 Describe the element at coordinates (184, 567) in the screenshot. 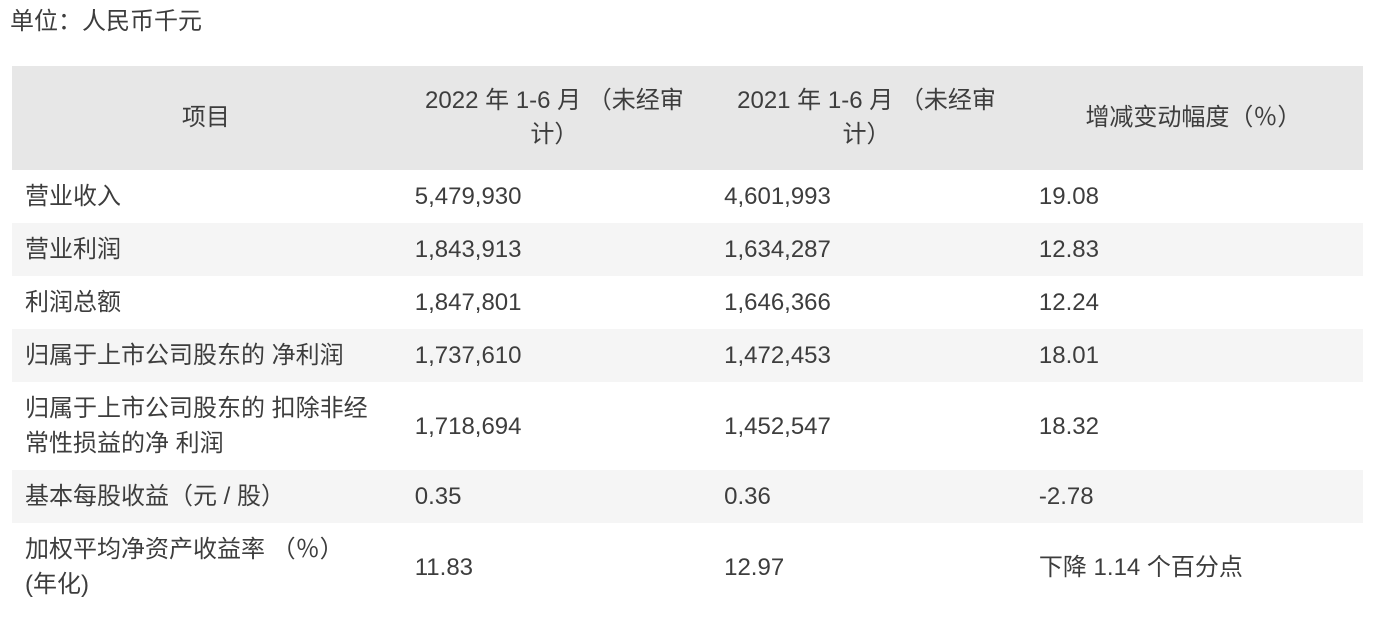

I see `item-cell: 加权平均净资产收益率 （％） (年化)` at that location.